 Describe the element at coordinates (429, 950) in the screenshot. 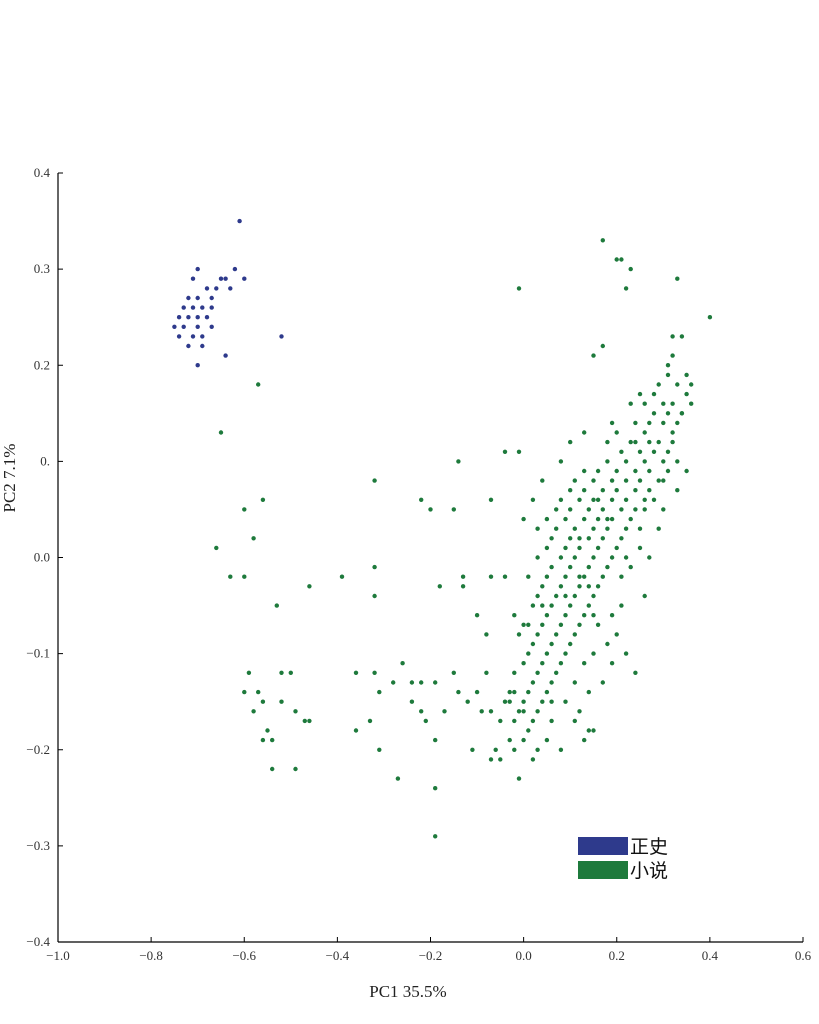

I see `x-axis-ticks: −1.0 −0.8 −0.6 −0.4 −0.2 0.0 0.2 0.4 0.6` at that location.